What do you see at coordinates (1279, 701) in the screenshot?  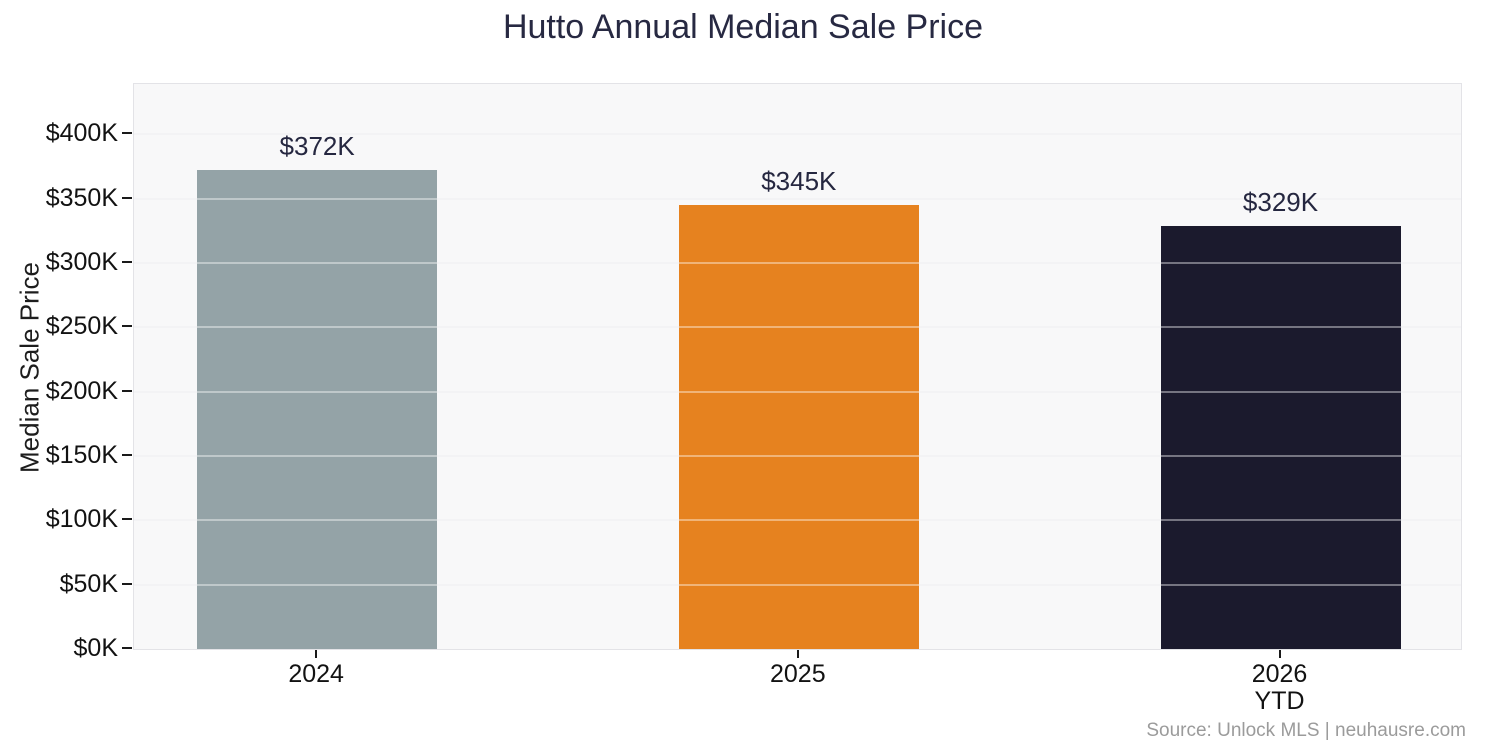 I see `x-tick-label-line: YTD` at bounding box center [1279, 701].